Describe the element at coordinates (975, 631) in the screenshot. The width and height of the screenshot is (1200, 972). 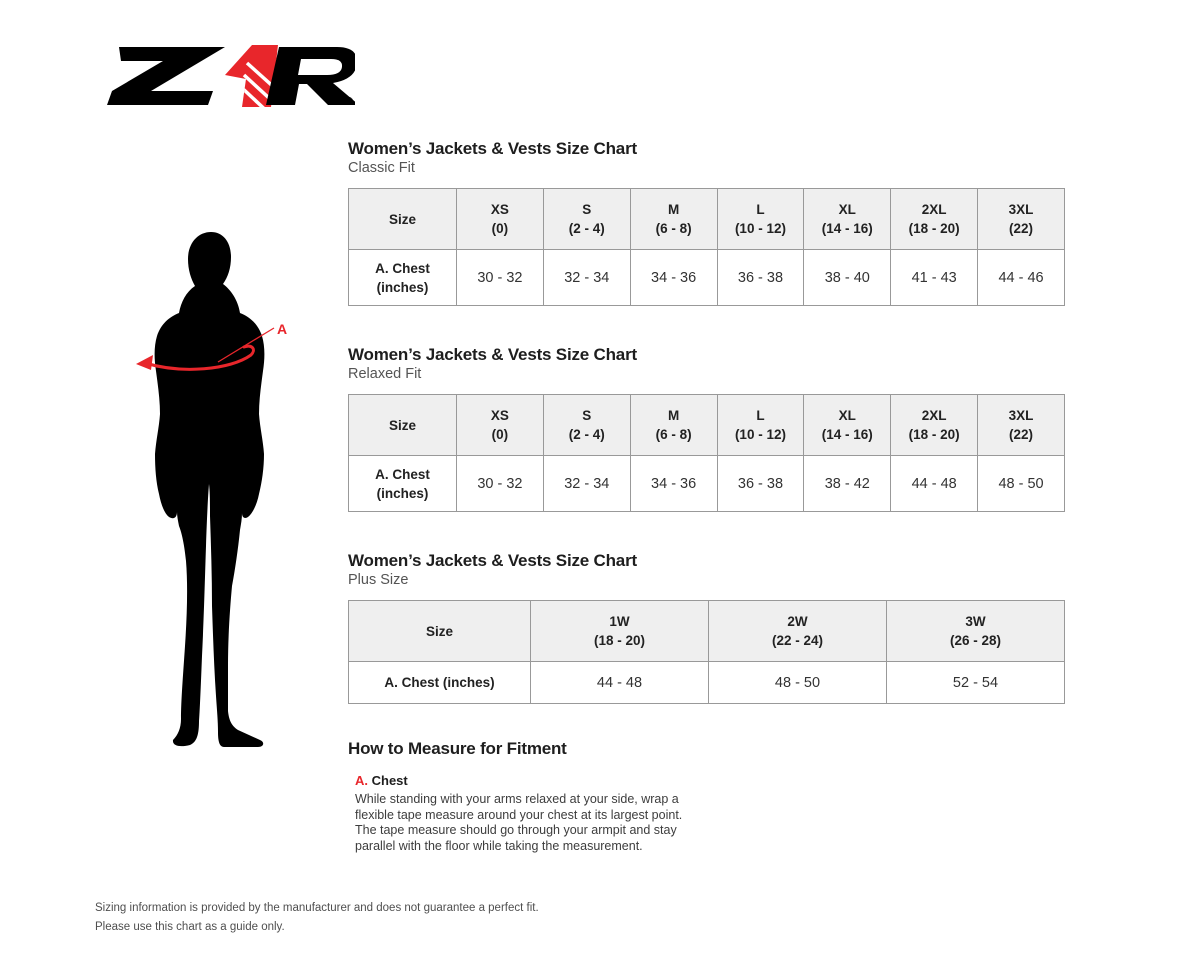
I see `column-header: 3W (26 - 28)` at that location.